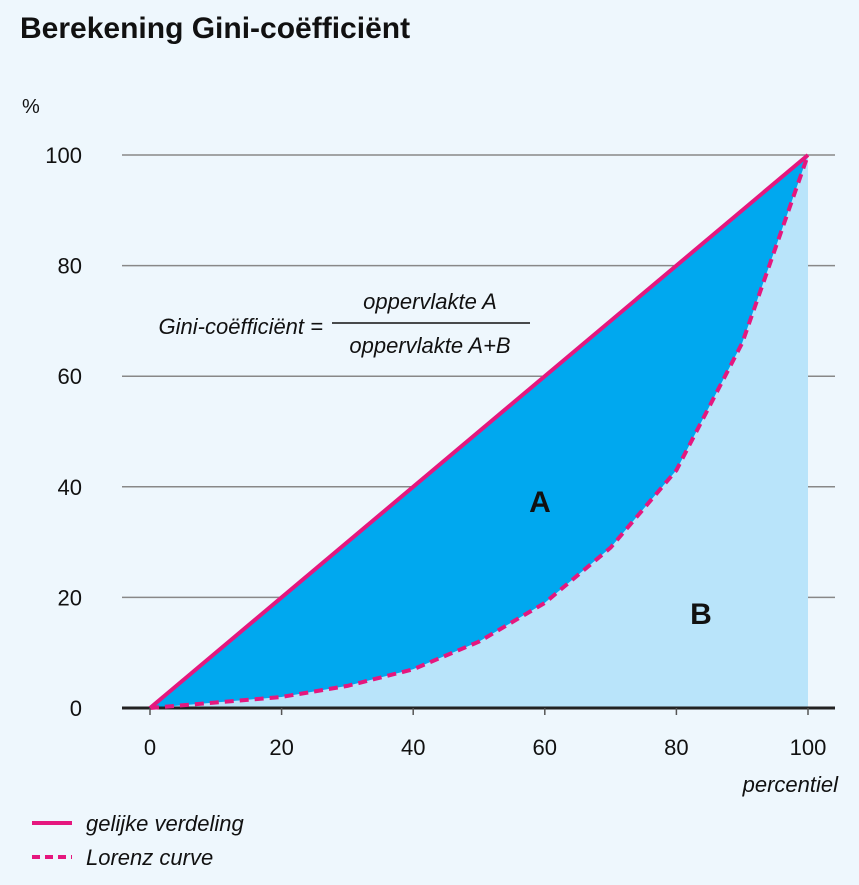 The width and height of the screenshot is (859, 885). Describe the element at coordinates (70, 266) in the screenshot. I see `y-tick-label: 80` at that location.